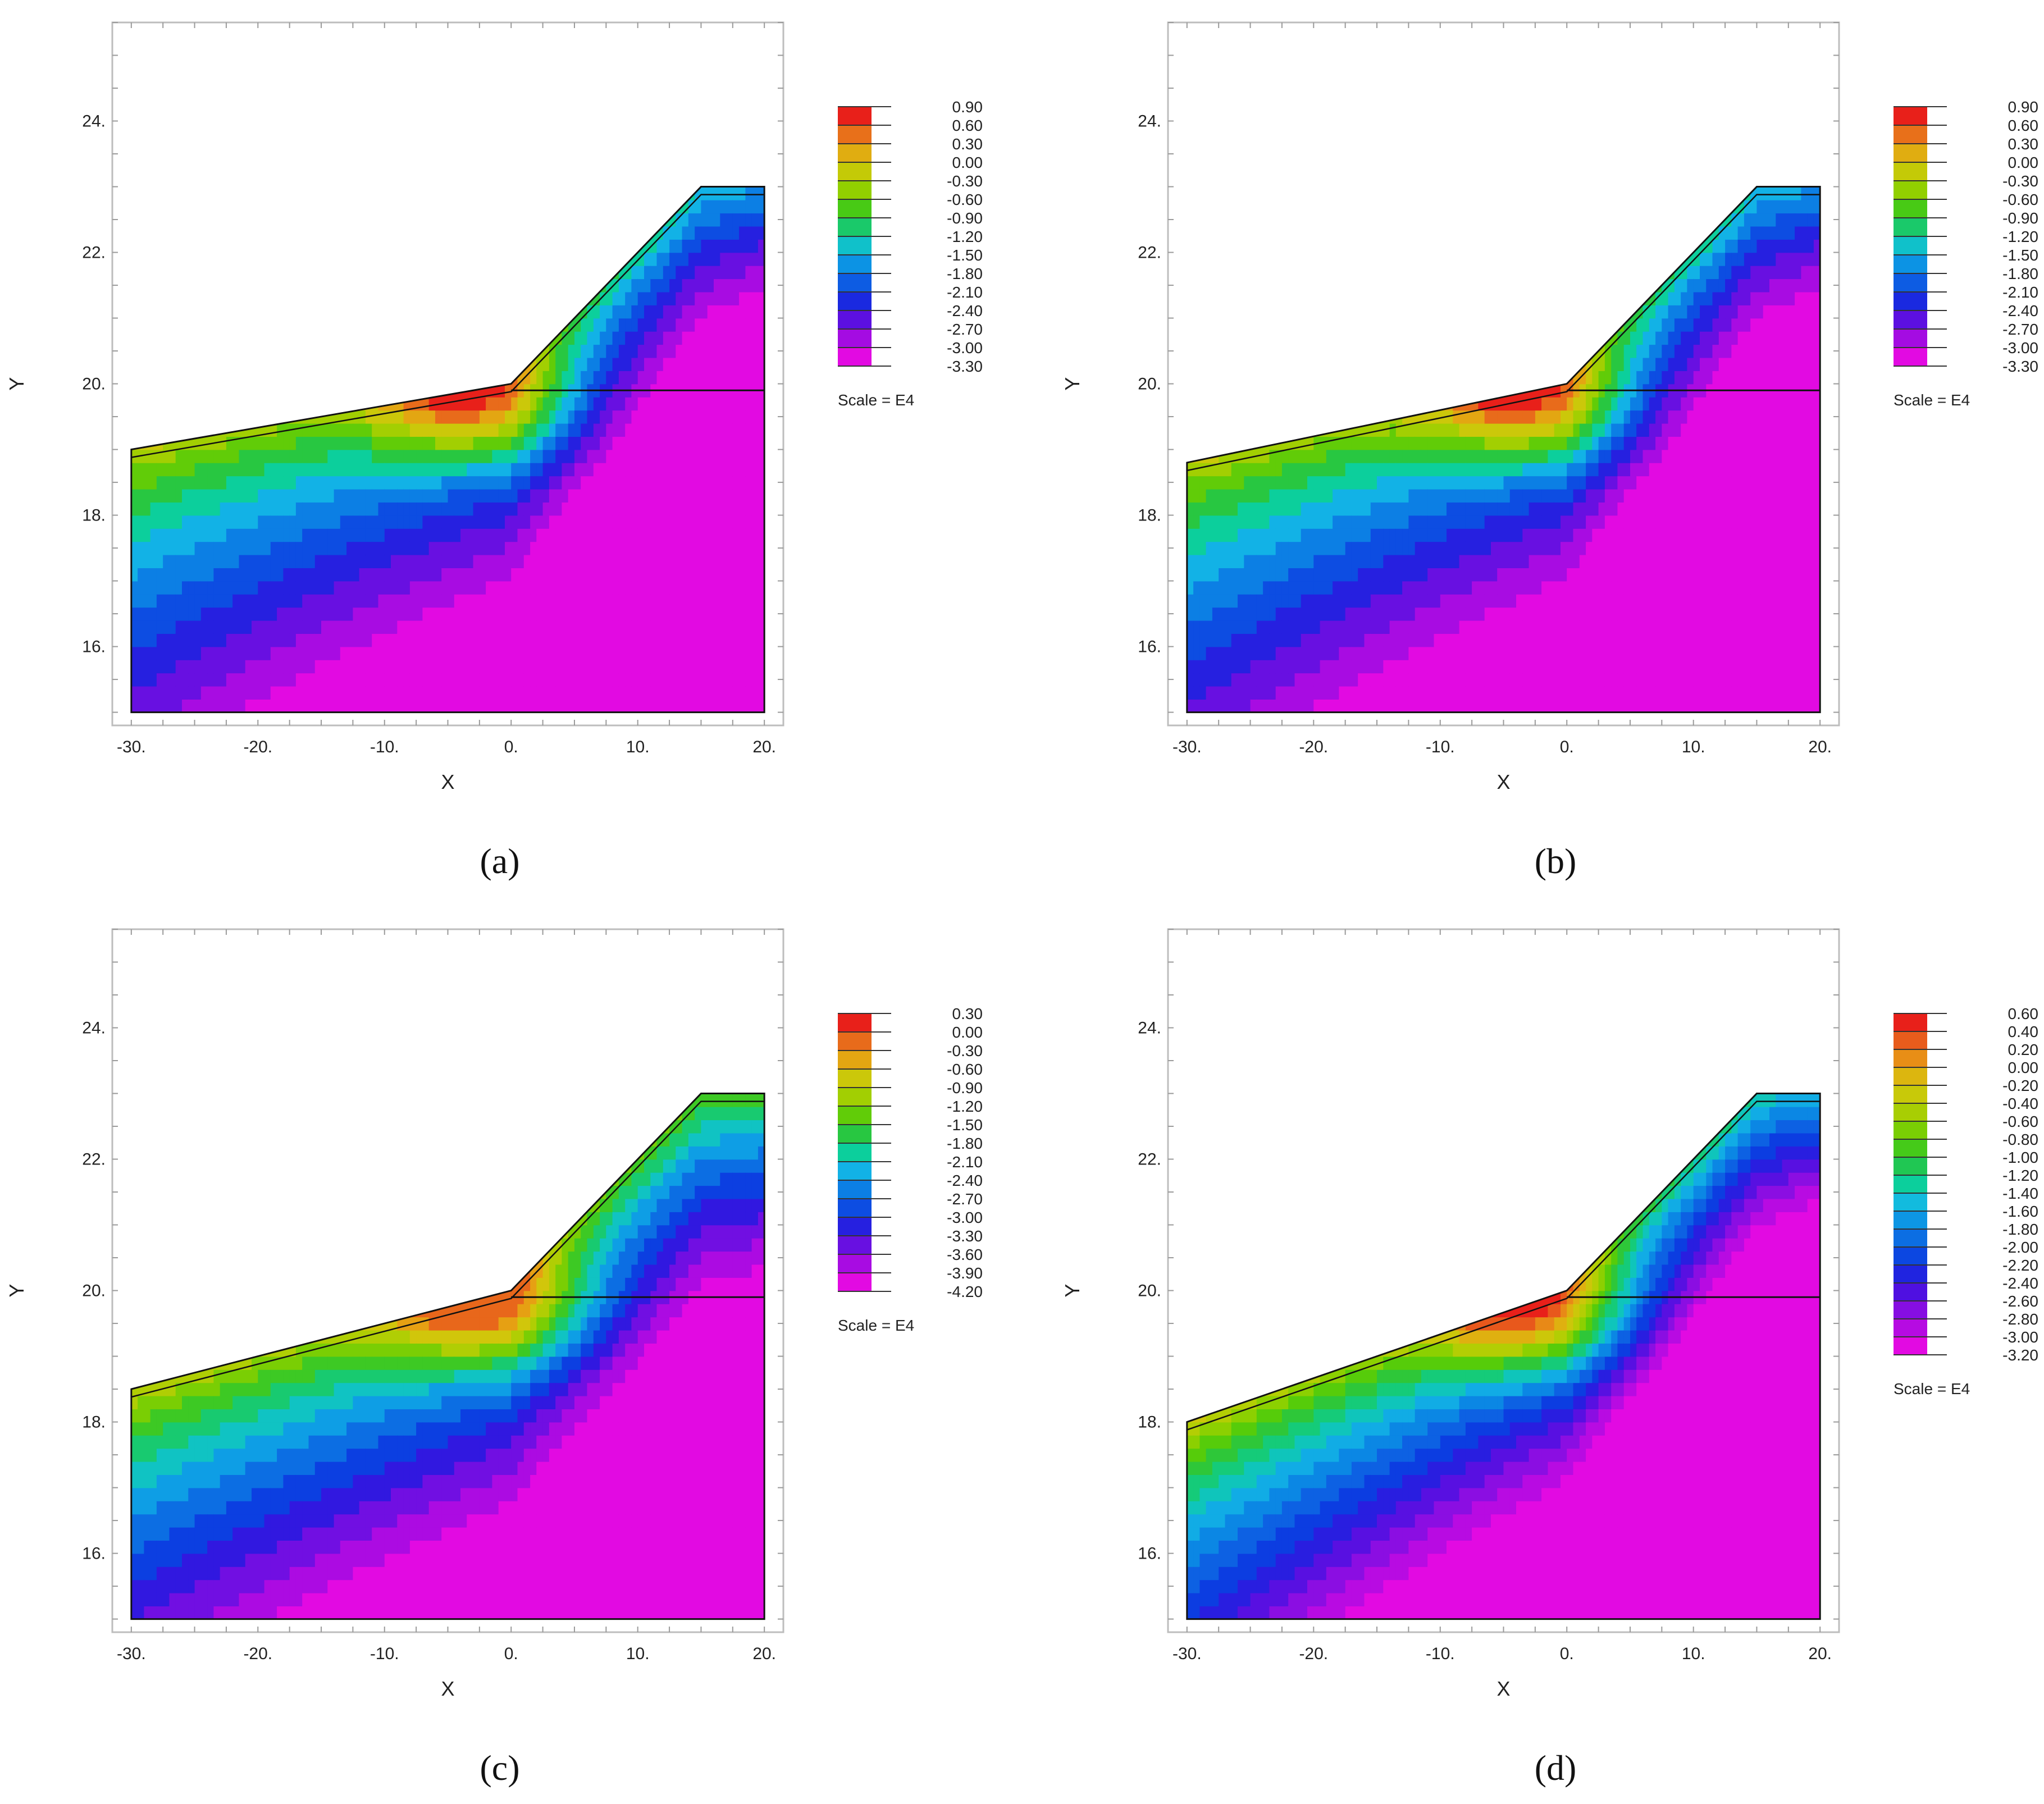  I want to click on x-tick-label: -20., so click(257, 747).